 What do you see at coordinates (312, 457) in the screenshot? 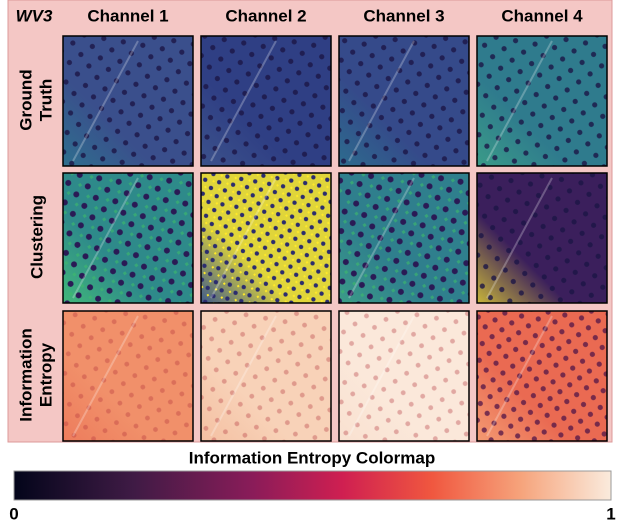
I see `colorbar-title: Information Entropy Colormap` at bounding box center [312, 457].